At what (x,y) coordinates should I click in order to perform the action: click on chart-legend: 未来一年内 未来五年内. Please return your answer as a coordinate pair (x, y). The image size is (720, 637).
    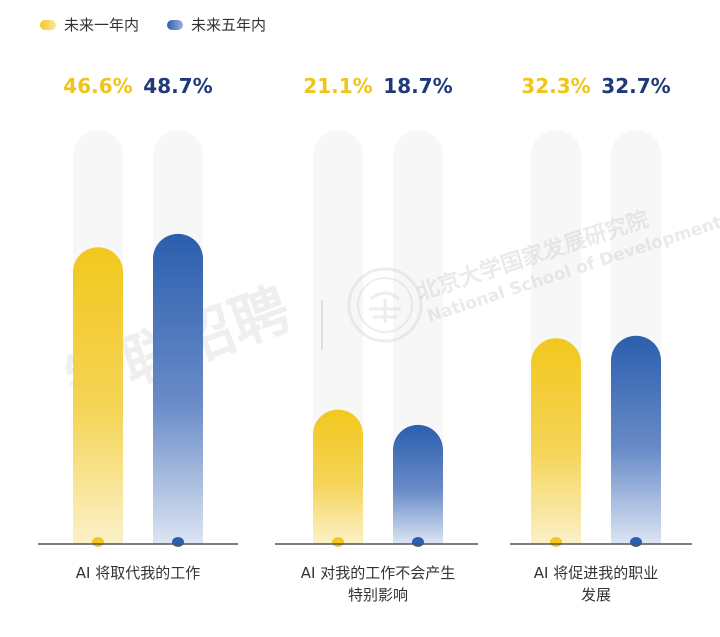
    Looking at the image, I should click on (167, 24).